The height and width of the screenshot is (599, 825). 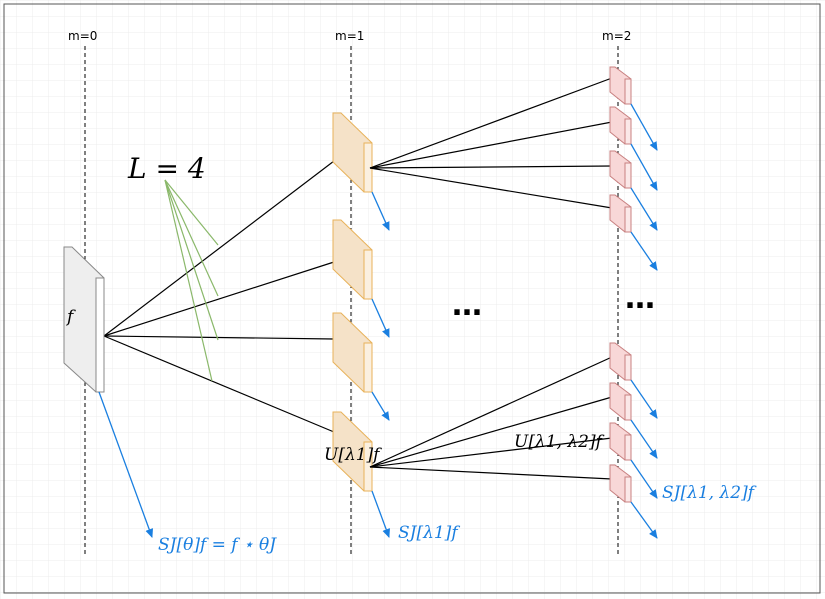 What do you see at coordinates (82, 36) in the screenshot?
I see `level-label-m0: m=0` at bounding box center [82, 36].